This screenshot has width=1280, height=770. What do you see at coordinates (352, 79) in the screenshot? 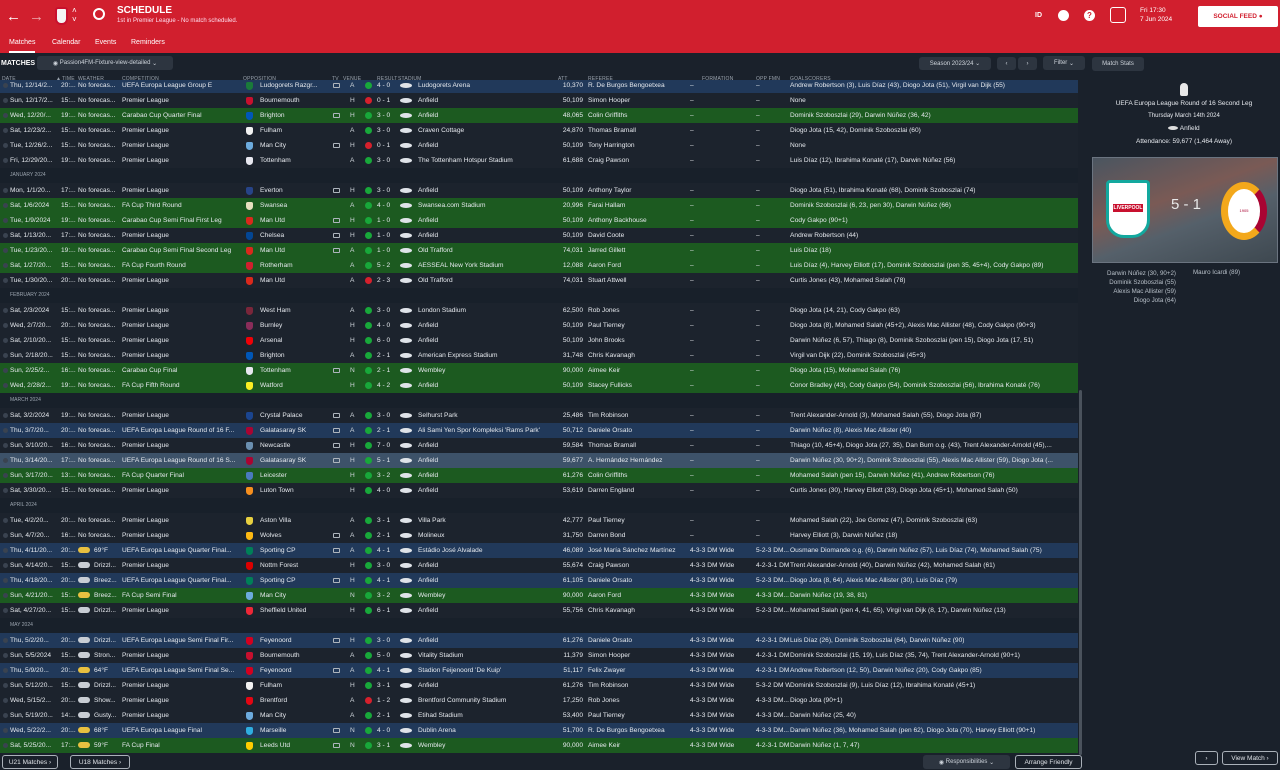
I see `col-venue: VENUE` at bounding box center [352, 79].